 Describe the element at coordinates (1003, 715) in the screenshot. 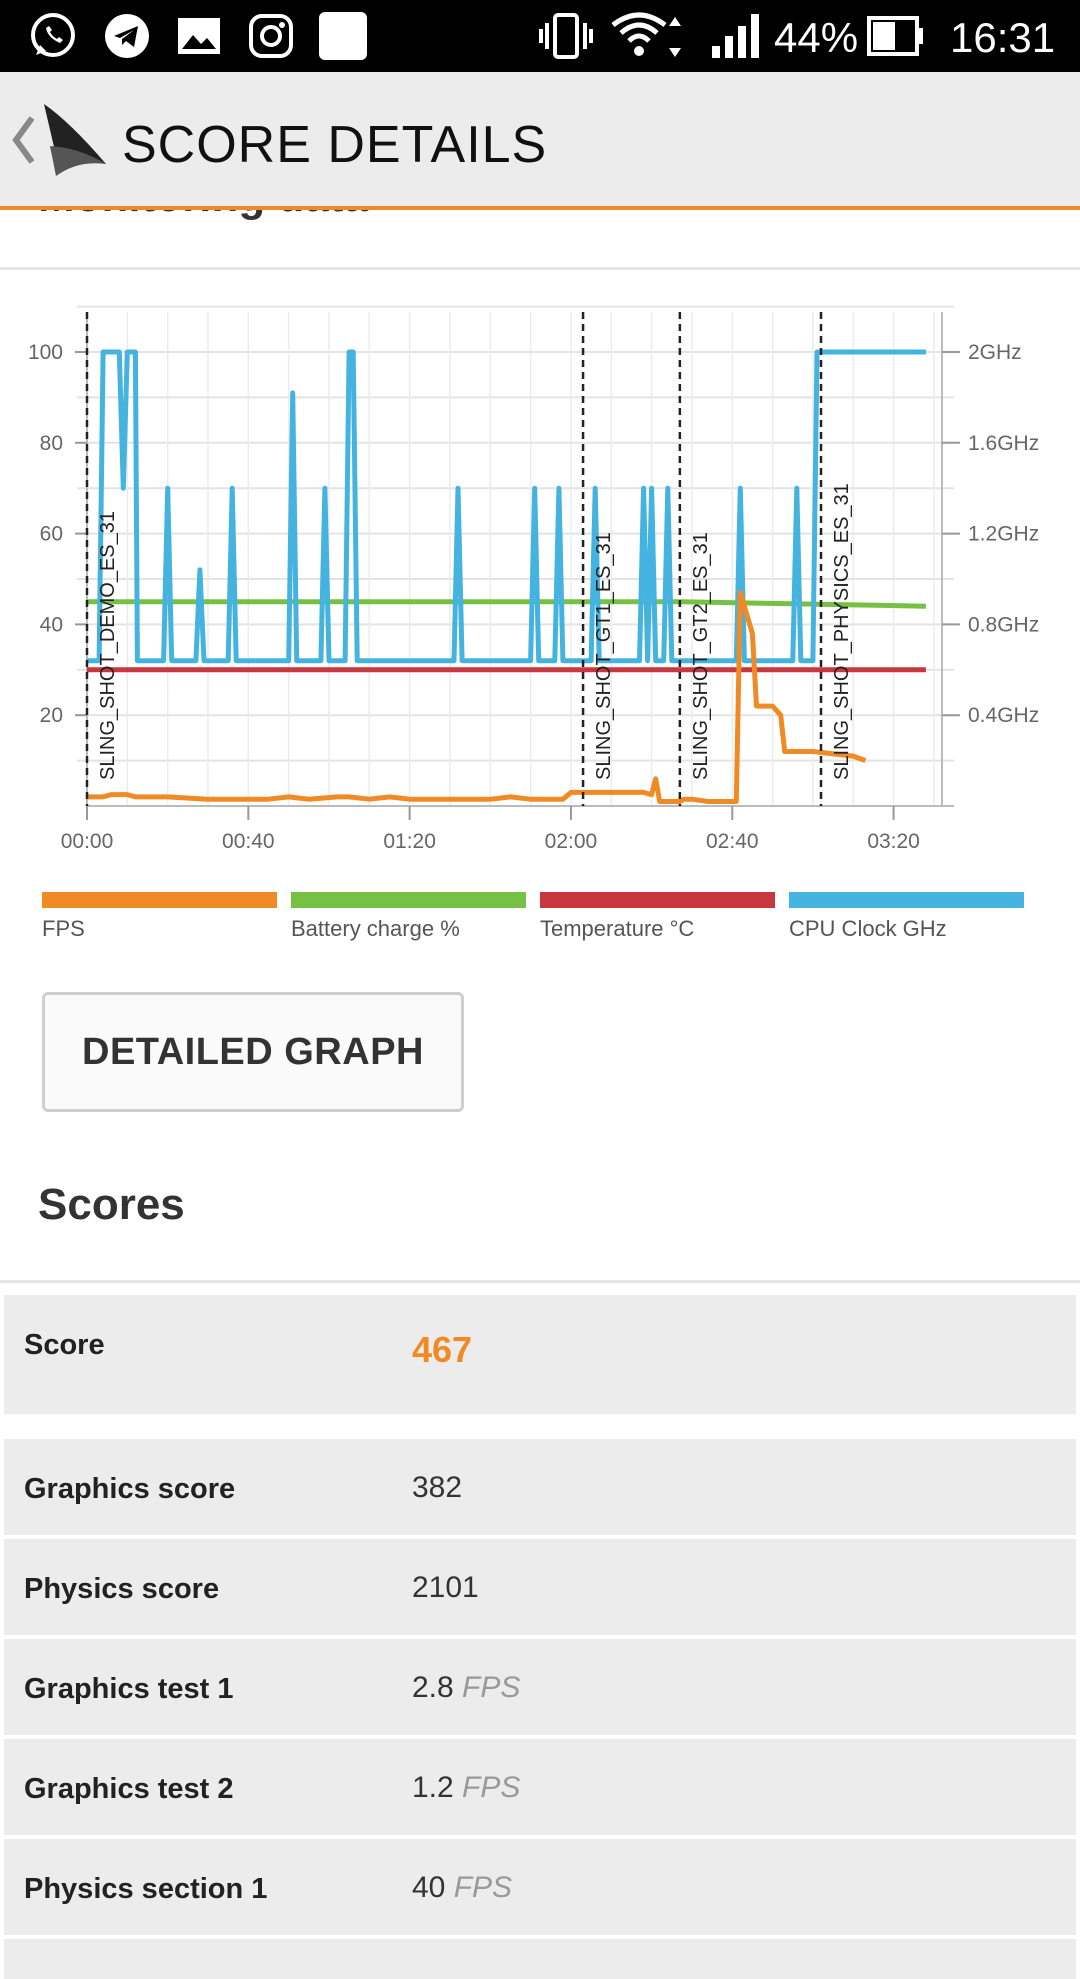

I see `y-right-tick-label: 0.4GHz` at that location.